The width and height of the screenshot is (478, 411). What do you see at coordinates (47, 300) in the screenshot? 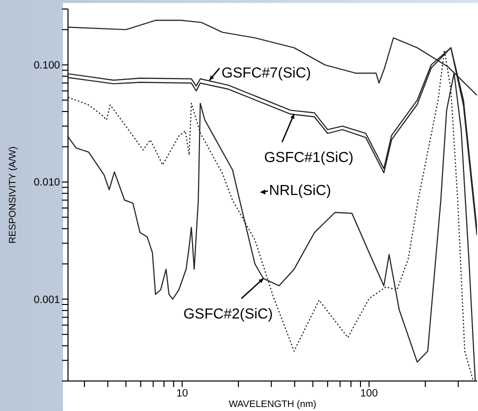
I see `y-tick-label: 0.001` at bounding box center [47, 300].